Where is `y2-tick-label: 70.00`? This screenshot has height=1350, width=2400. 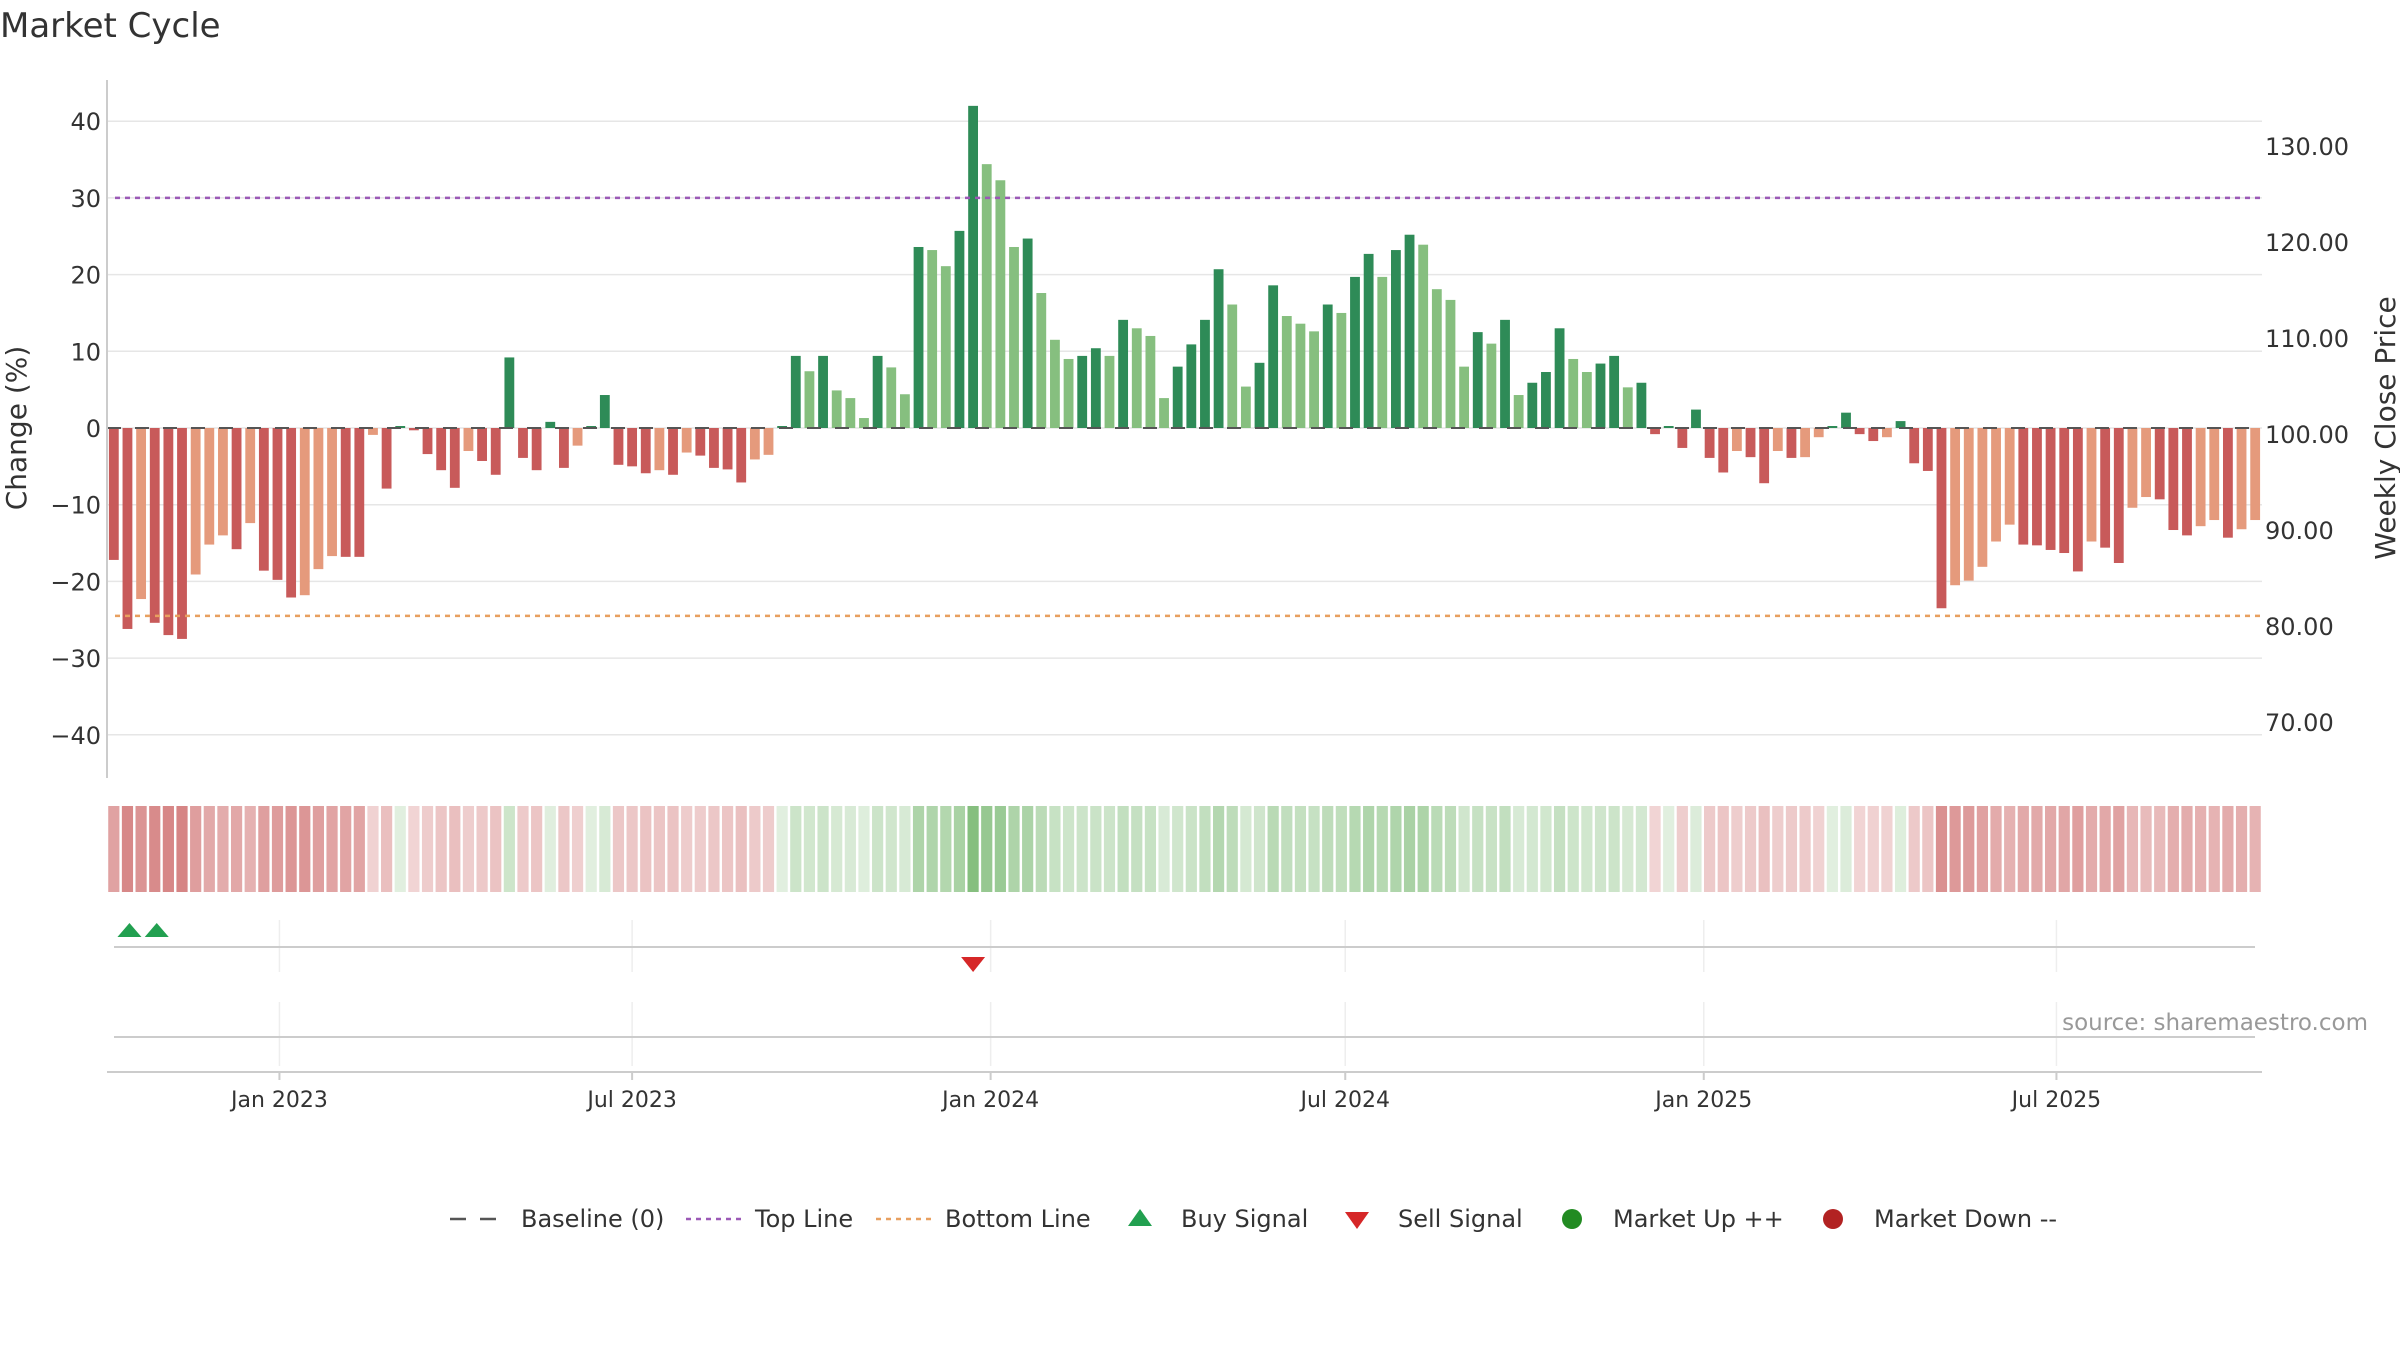 y2-tick-label: 70.00 is located at coordinates (2299, 723).